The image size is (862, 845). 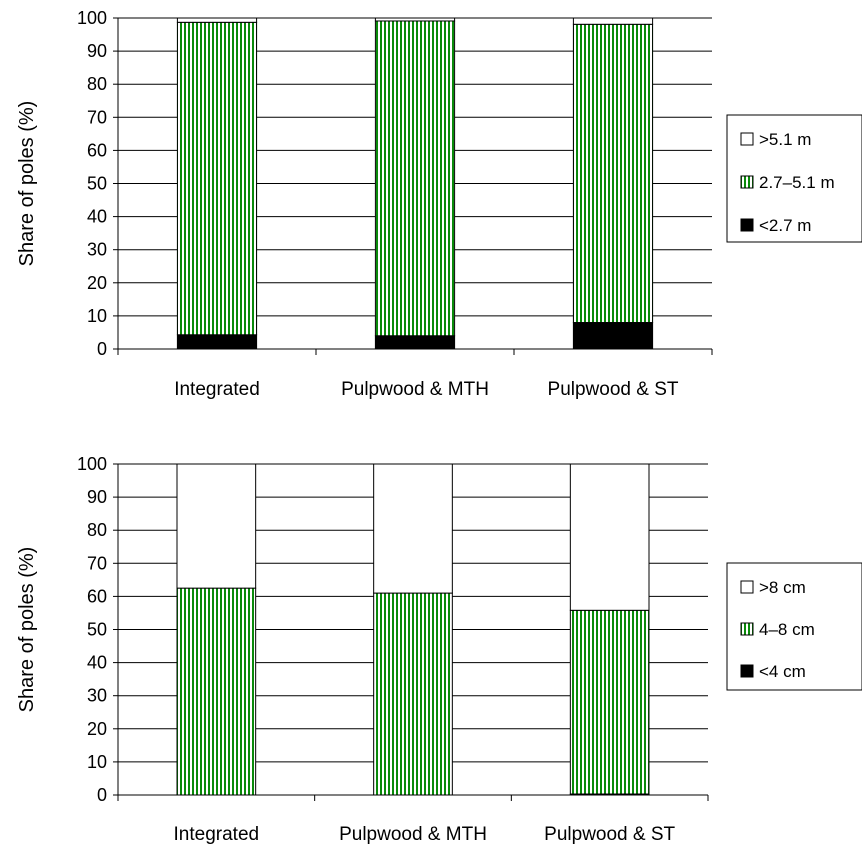 What do you see at coordinates (797, 182) in the screenshot?
I see `legend-label: 2.7–5.1 m` at bounding box center [797, 182].